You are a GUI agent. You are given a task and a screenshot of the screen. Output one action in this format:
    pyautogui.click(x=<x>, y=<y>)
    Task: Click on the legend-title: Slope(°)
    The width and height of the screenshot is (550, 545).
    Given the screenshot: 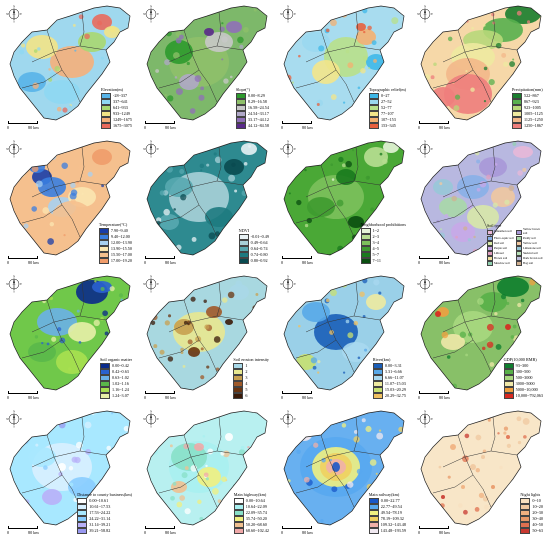 What is the action you would take?
    pyautogui.click(x=242, y=90)
    